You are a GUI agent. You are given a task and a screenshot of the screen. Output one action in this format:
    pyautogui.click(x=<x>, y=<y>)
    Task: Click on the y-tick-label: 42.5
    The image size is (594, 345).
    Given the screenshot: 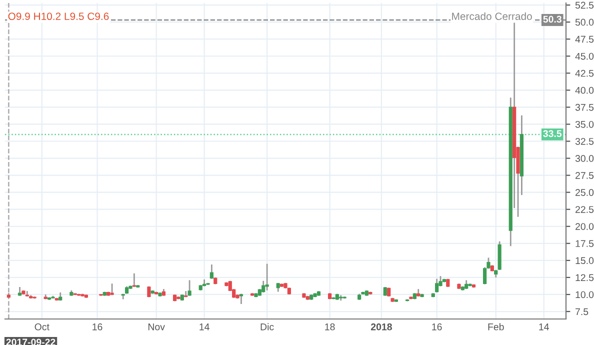 What is the action you would take?
    pyautogui.click(x=584, y=73)
    